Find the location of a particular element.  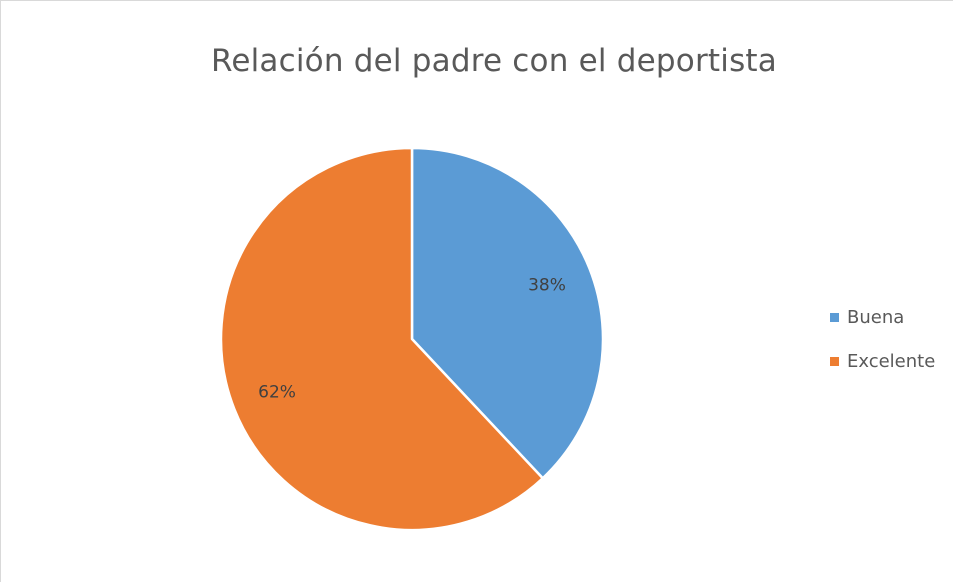

legend-item-excelente: Excelente is located at coordinates (882, 361).